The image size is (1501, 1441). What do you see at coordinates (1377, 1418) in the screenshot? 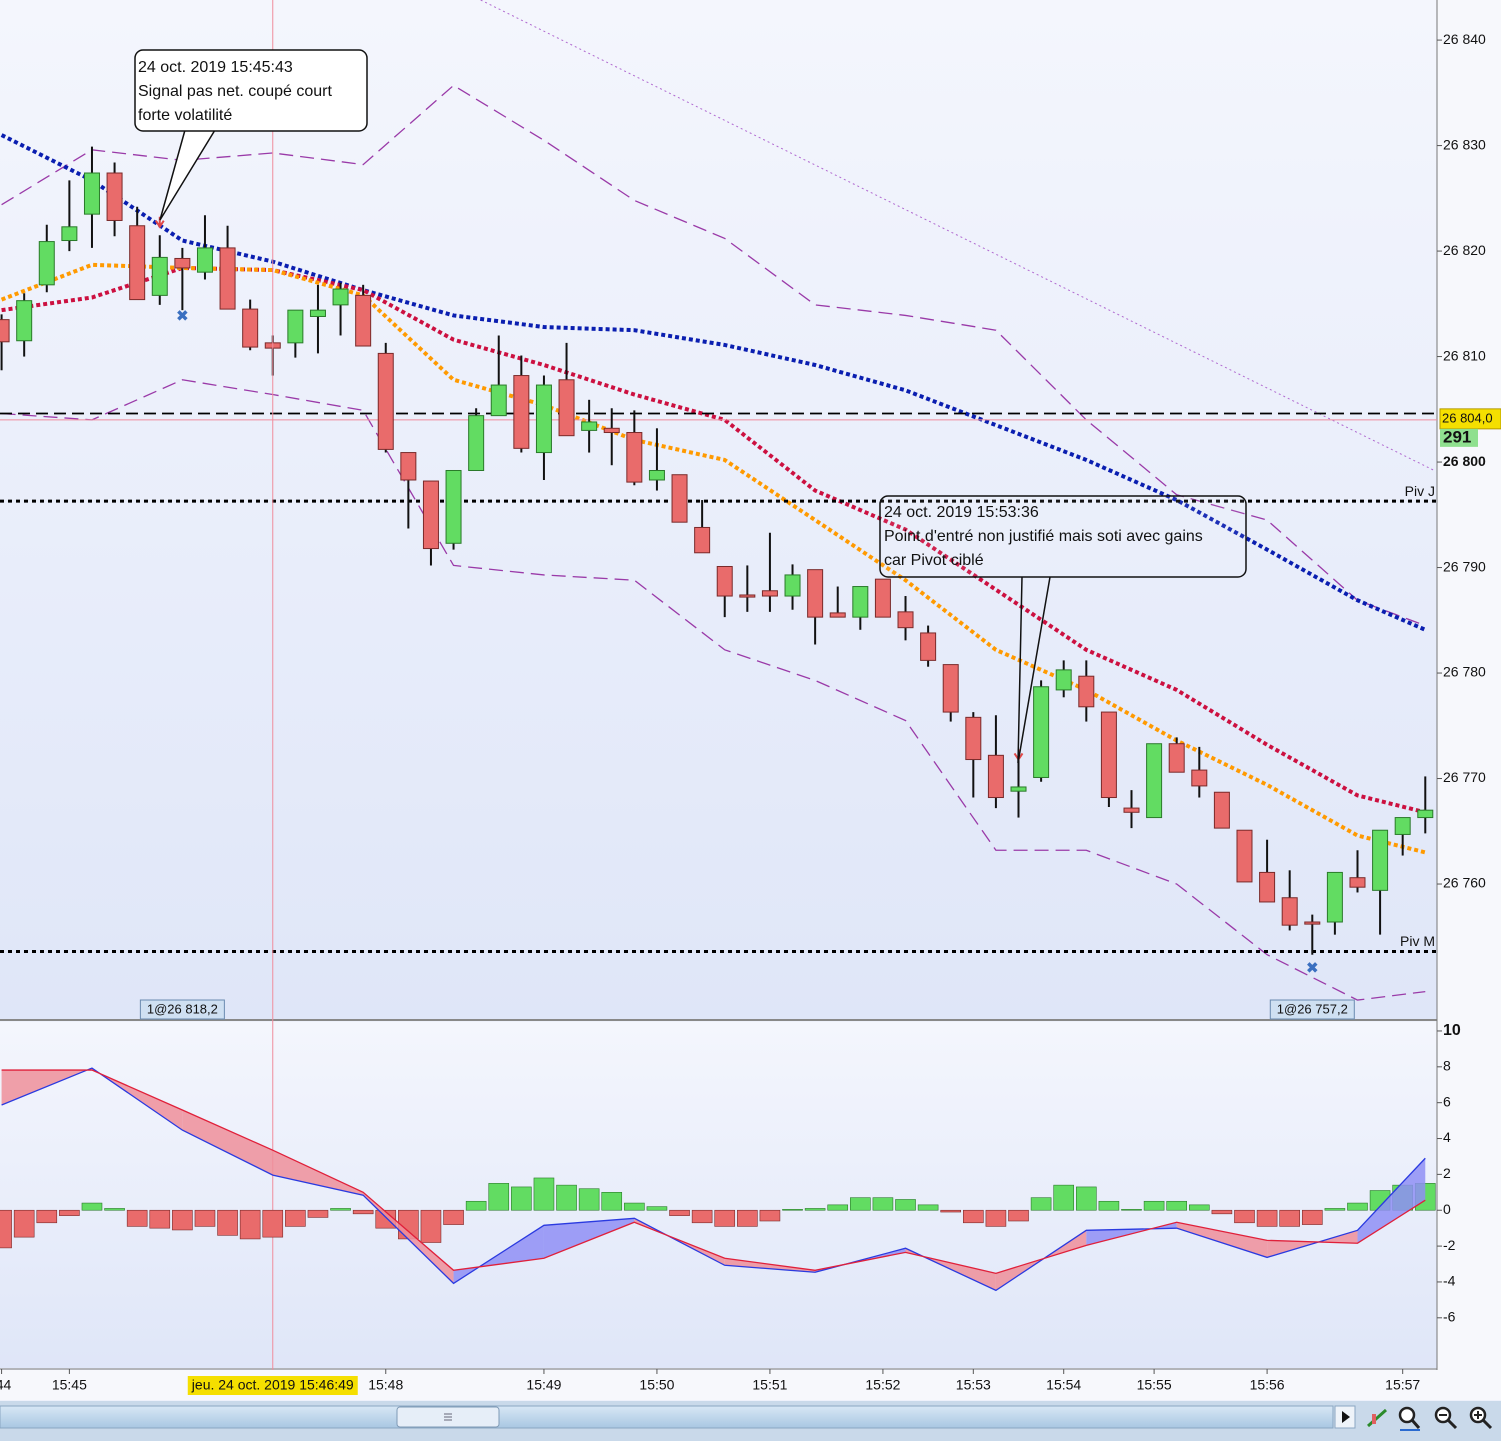
I see `tool-icon` at bounding box center [1377, 1418].